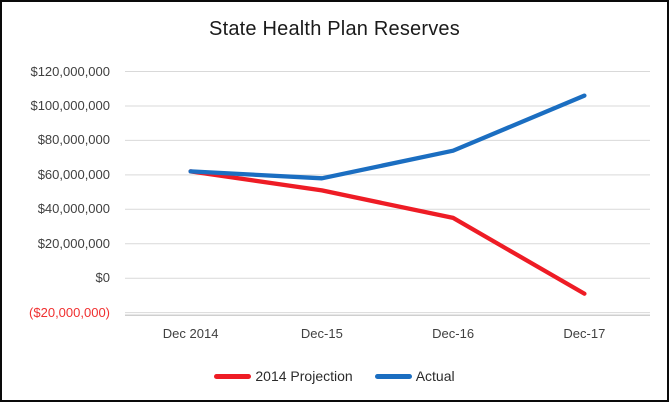 This screenshot has width=669, height=402. I want to click on y-tick-label: $60,000,000, so click(73, 174).